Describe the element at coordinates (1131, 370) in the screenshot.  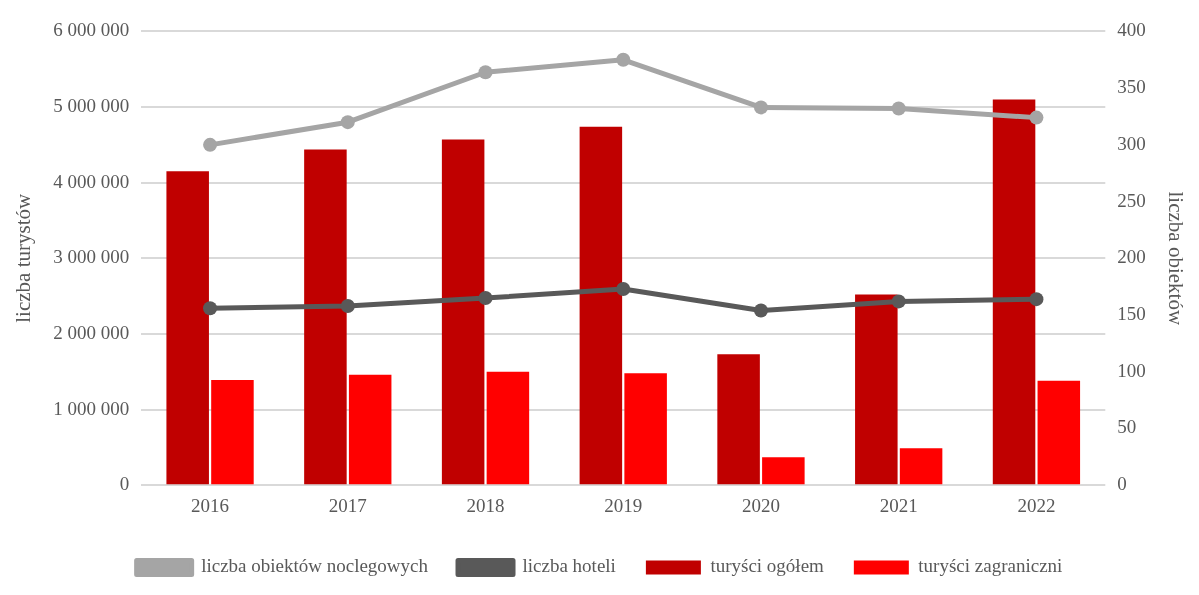
I see `y2-tick-label: 100` at that location.